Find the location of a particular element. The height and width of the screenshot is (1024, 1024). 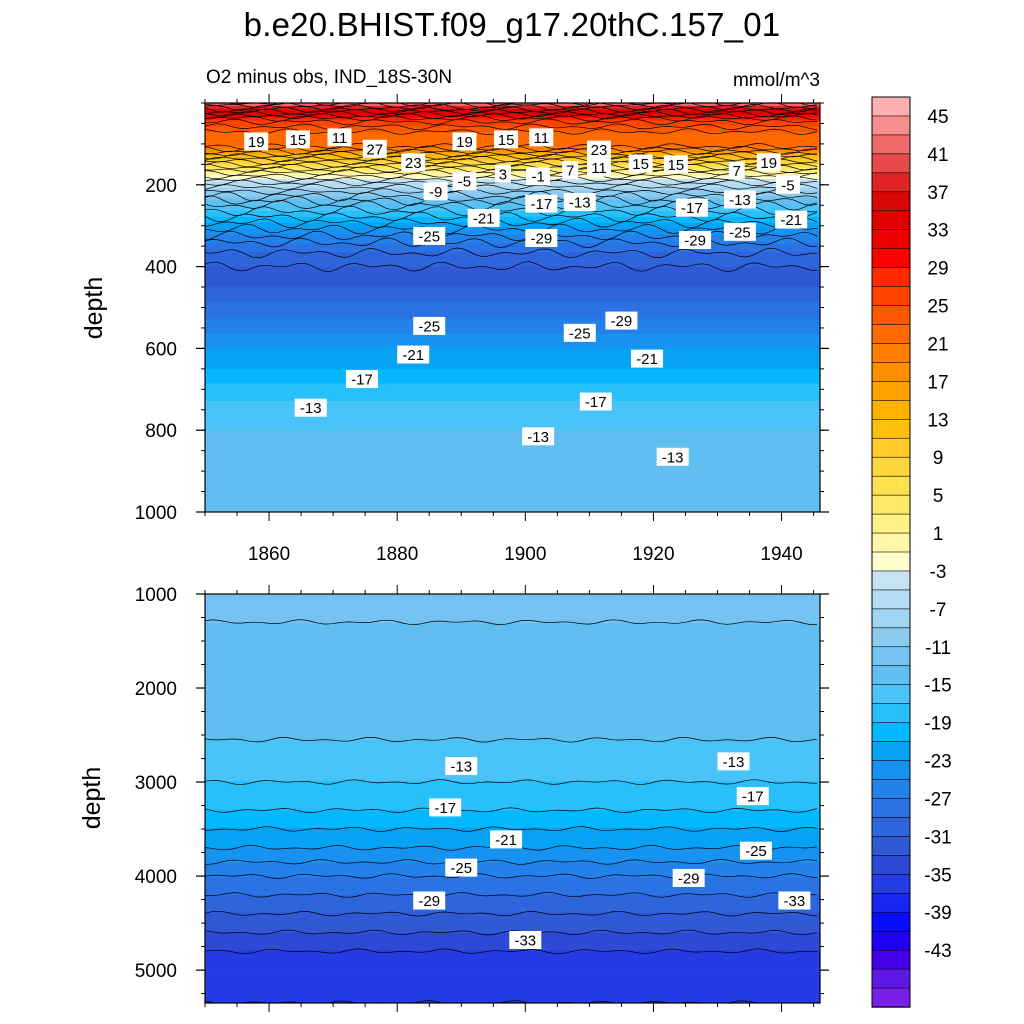

colorbar-label: -23 is located at coordinates (937, 762).